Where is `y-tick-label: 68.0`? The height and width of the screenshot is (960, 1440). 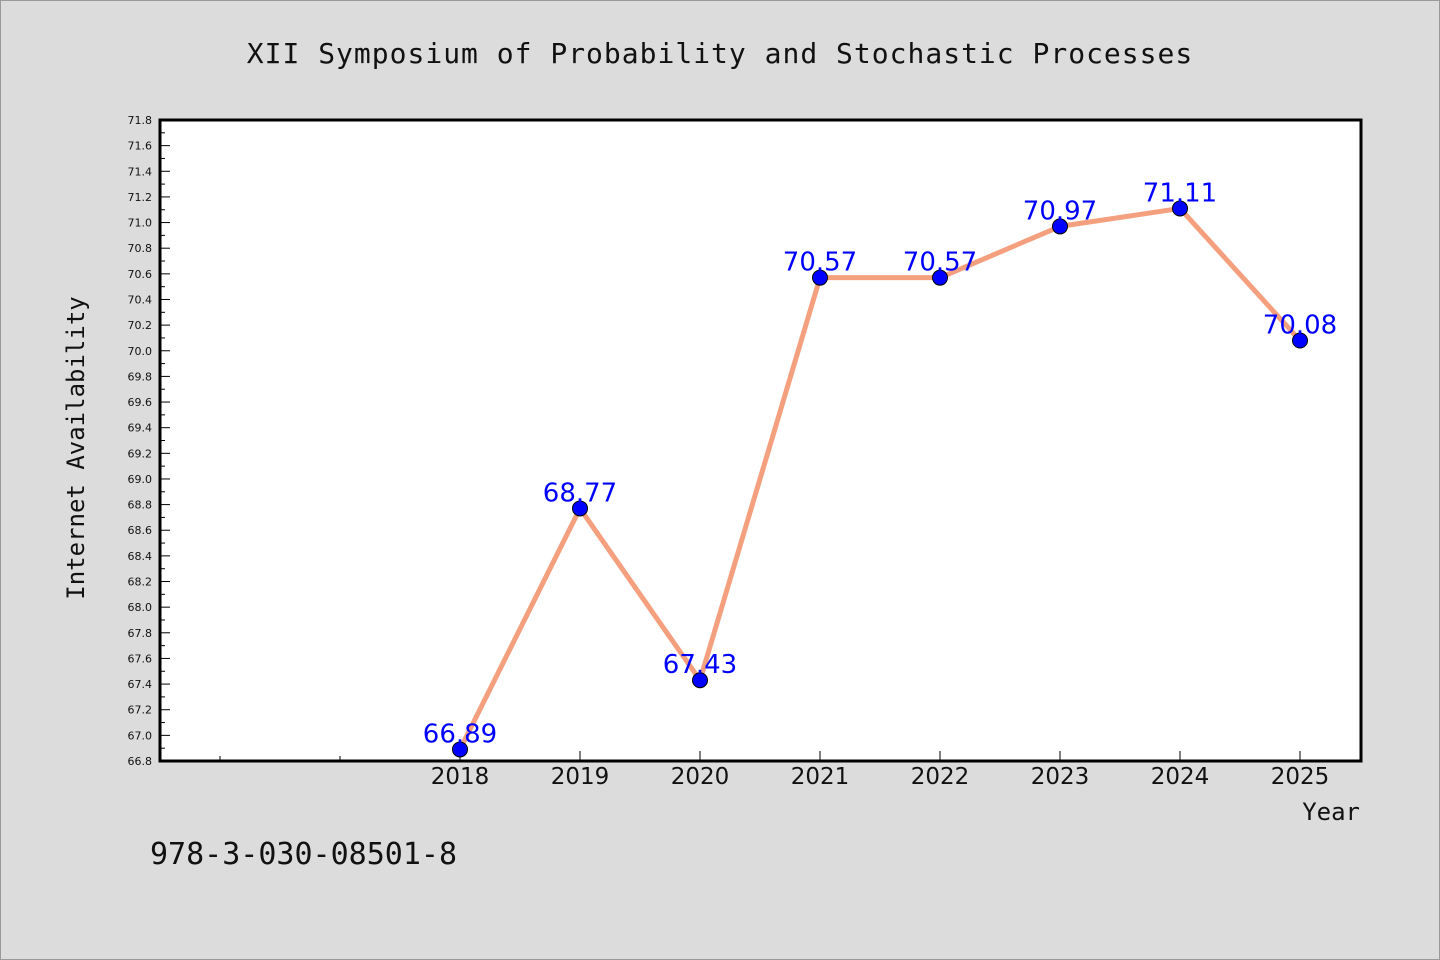 y-tick-label: 68.0 is located at coordinates (140, 607).